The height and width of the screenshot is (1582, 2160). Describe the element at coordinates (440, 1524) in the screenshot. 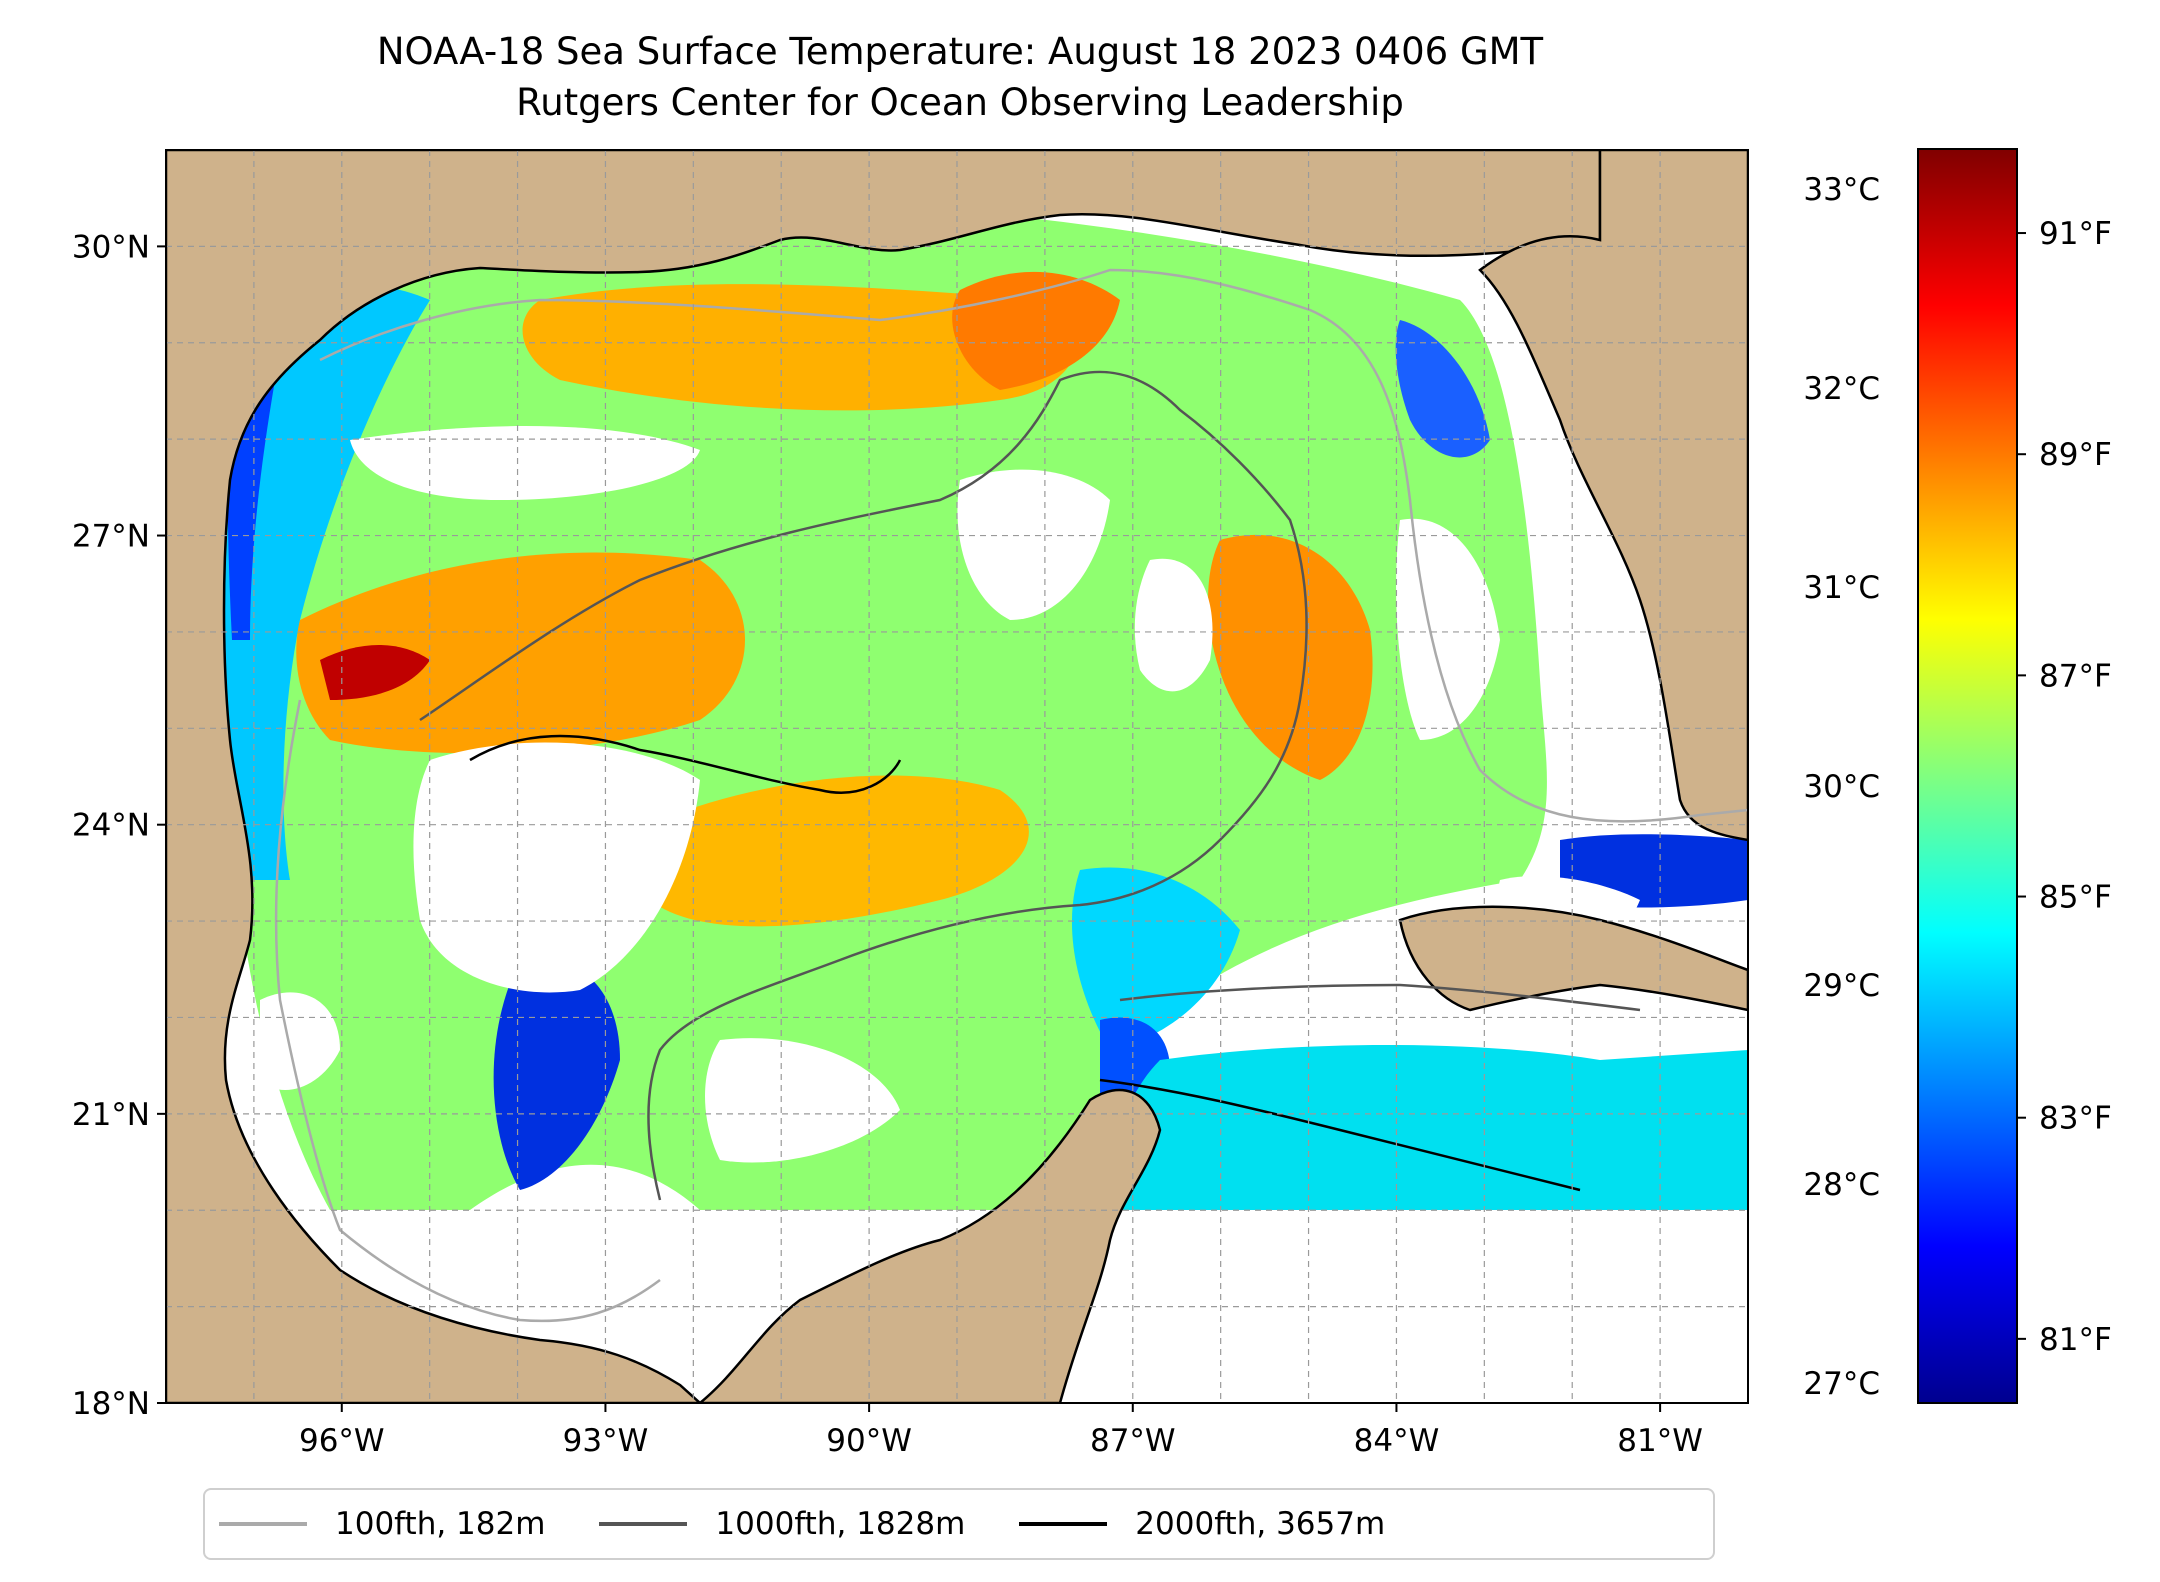

I see `legend-label-100fth: 100fth, 182m` at that location.